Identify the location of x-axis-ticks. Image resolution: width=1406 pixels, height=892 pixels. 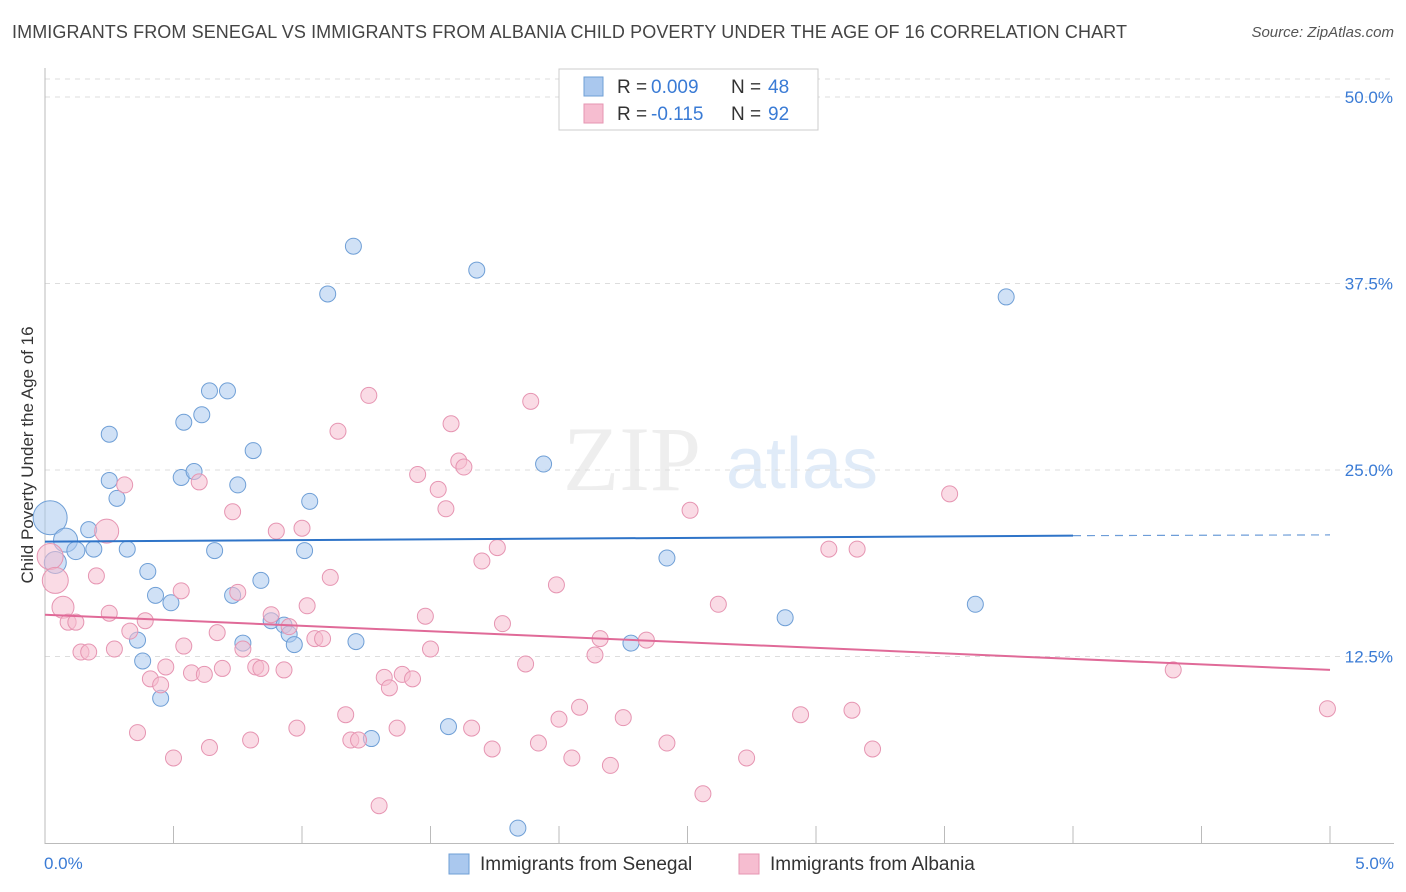
(687, 835).